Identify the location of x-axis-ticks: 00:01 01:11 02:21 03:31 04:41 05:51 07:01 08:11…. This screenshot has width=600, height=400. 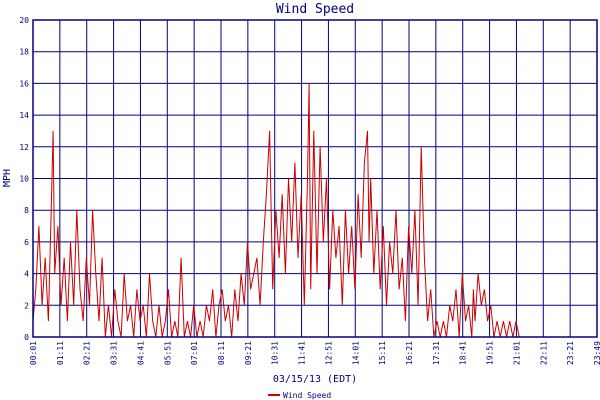
(314, 353).